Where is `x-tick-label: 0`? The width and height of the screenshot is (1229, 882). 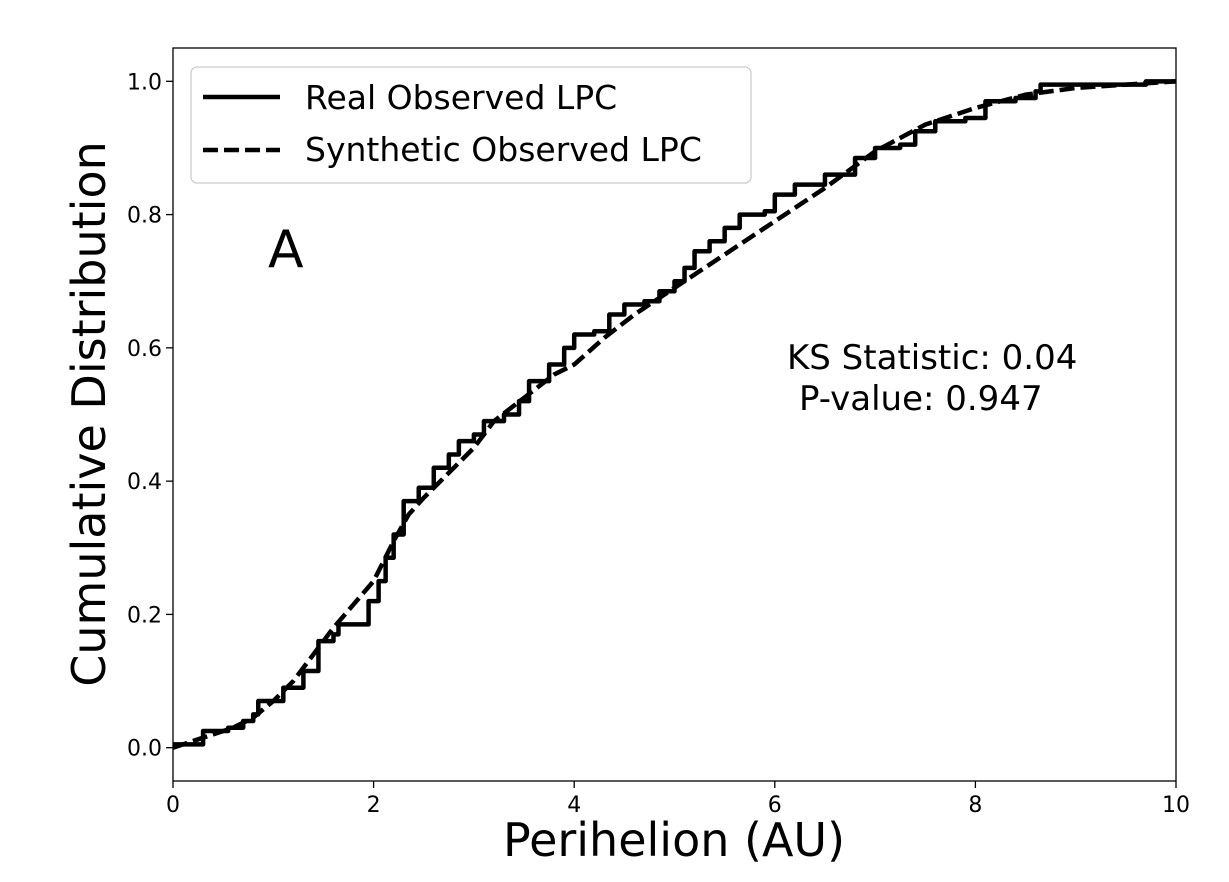
x-tick-label: 0 is located at coordinates (173, 805).